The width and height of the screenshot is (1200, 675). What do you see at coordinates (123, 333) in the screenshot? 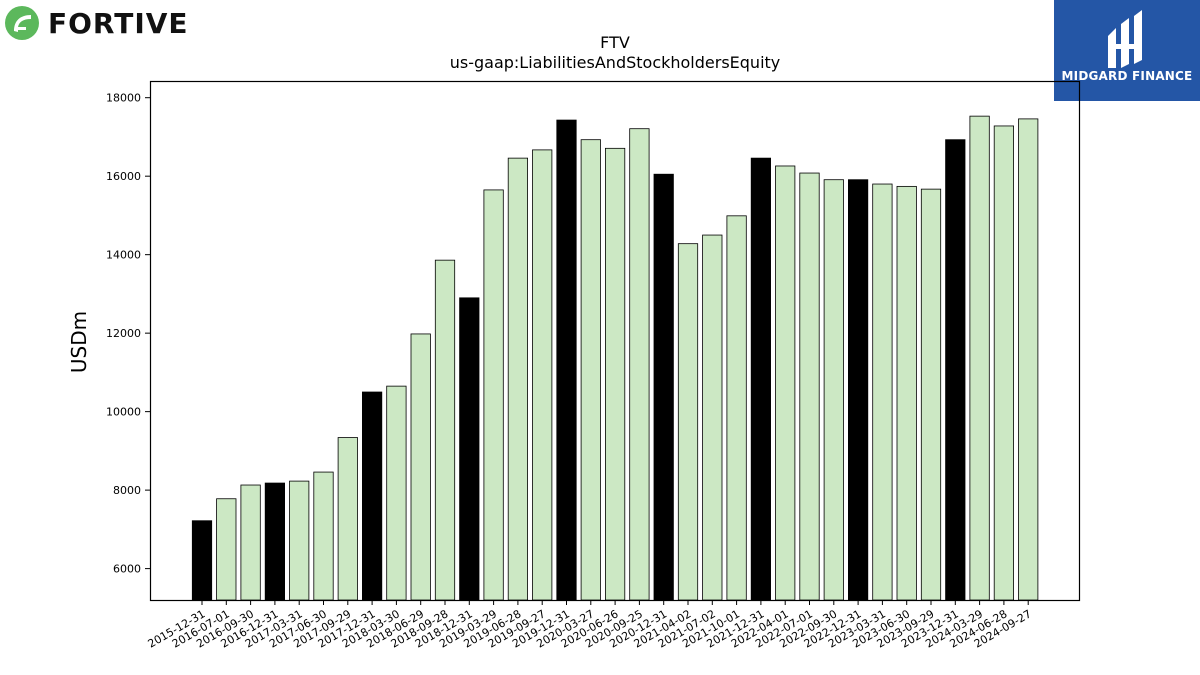
I see `y-tick-label: 12000` at bounding box center [123, 333].